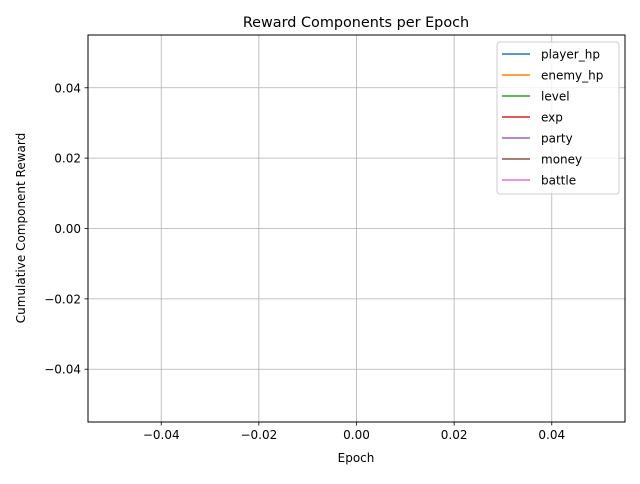 The image size is (640, 484). I want to click on y-tick-label: −0.02, so click(62, 299).